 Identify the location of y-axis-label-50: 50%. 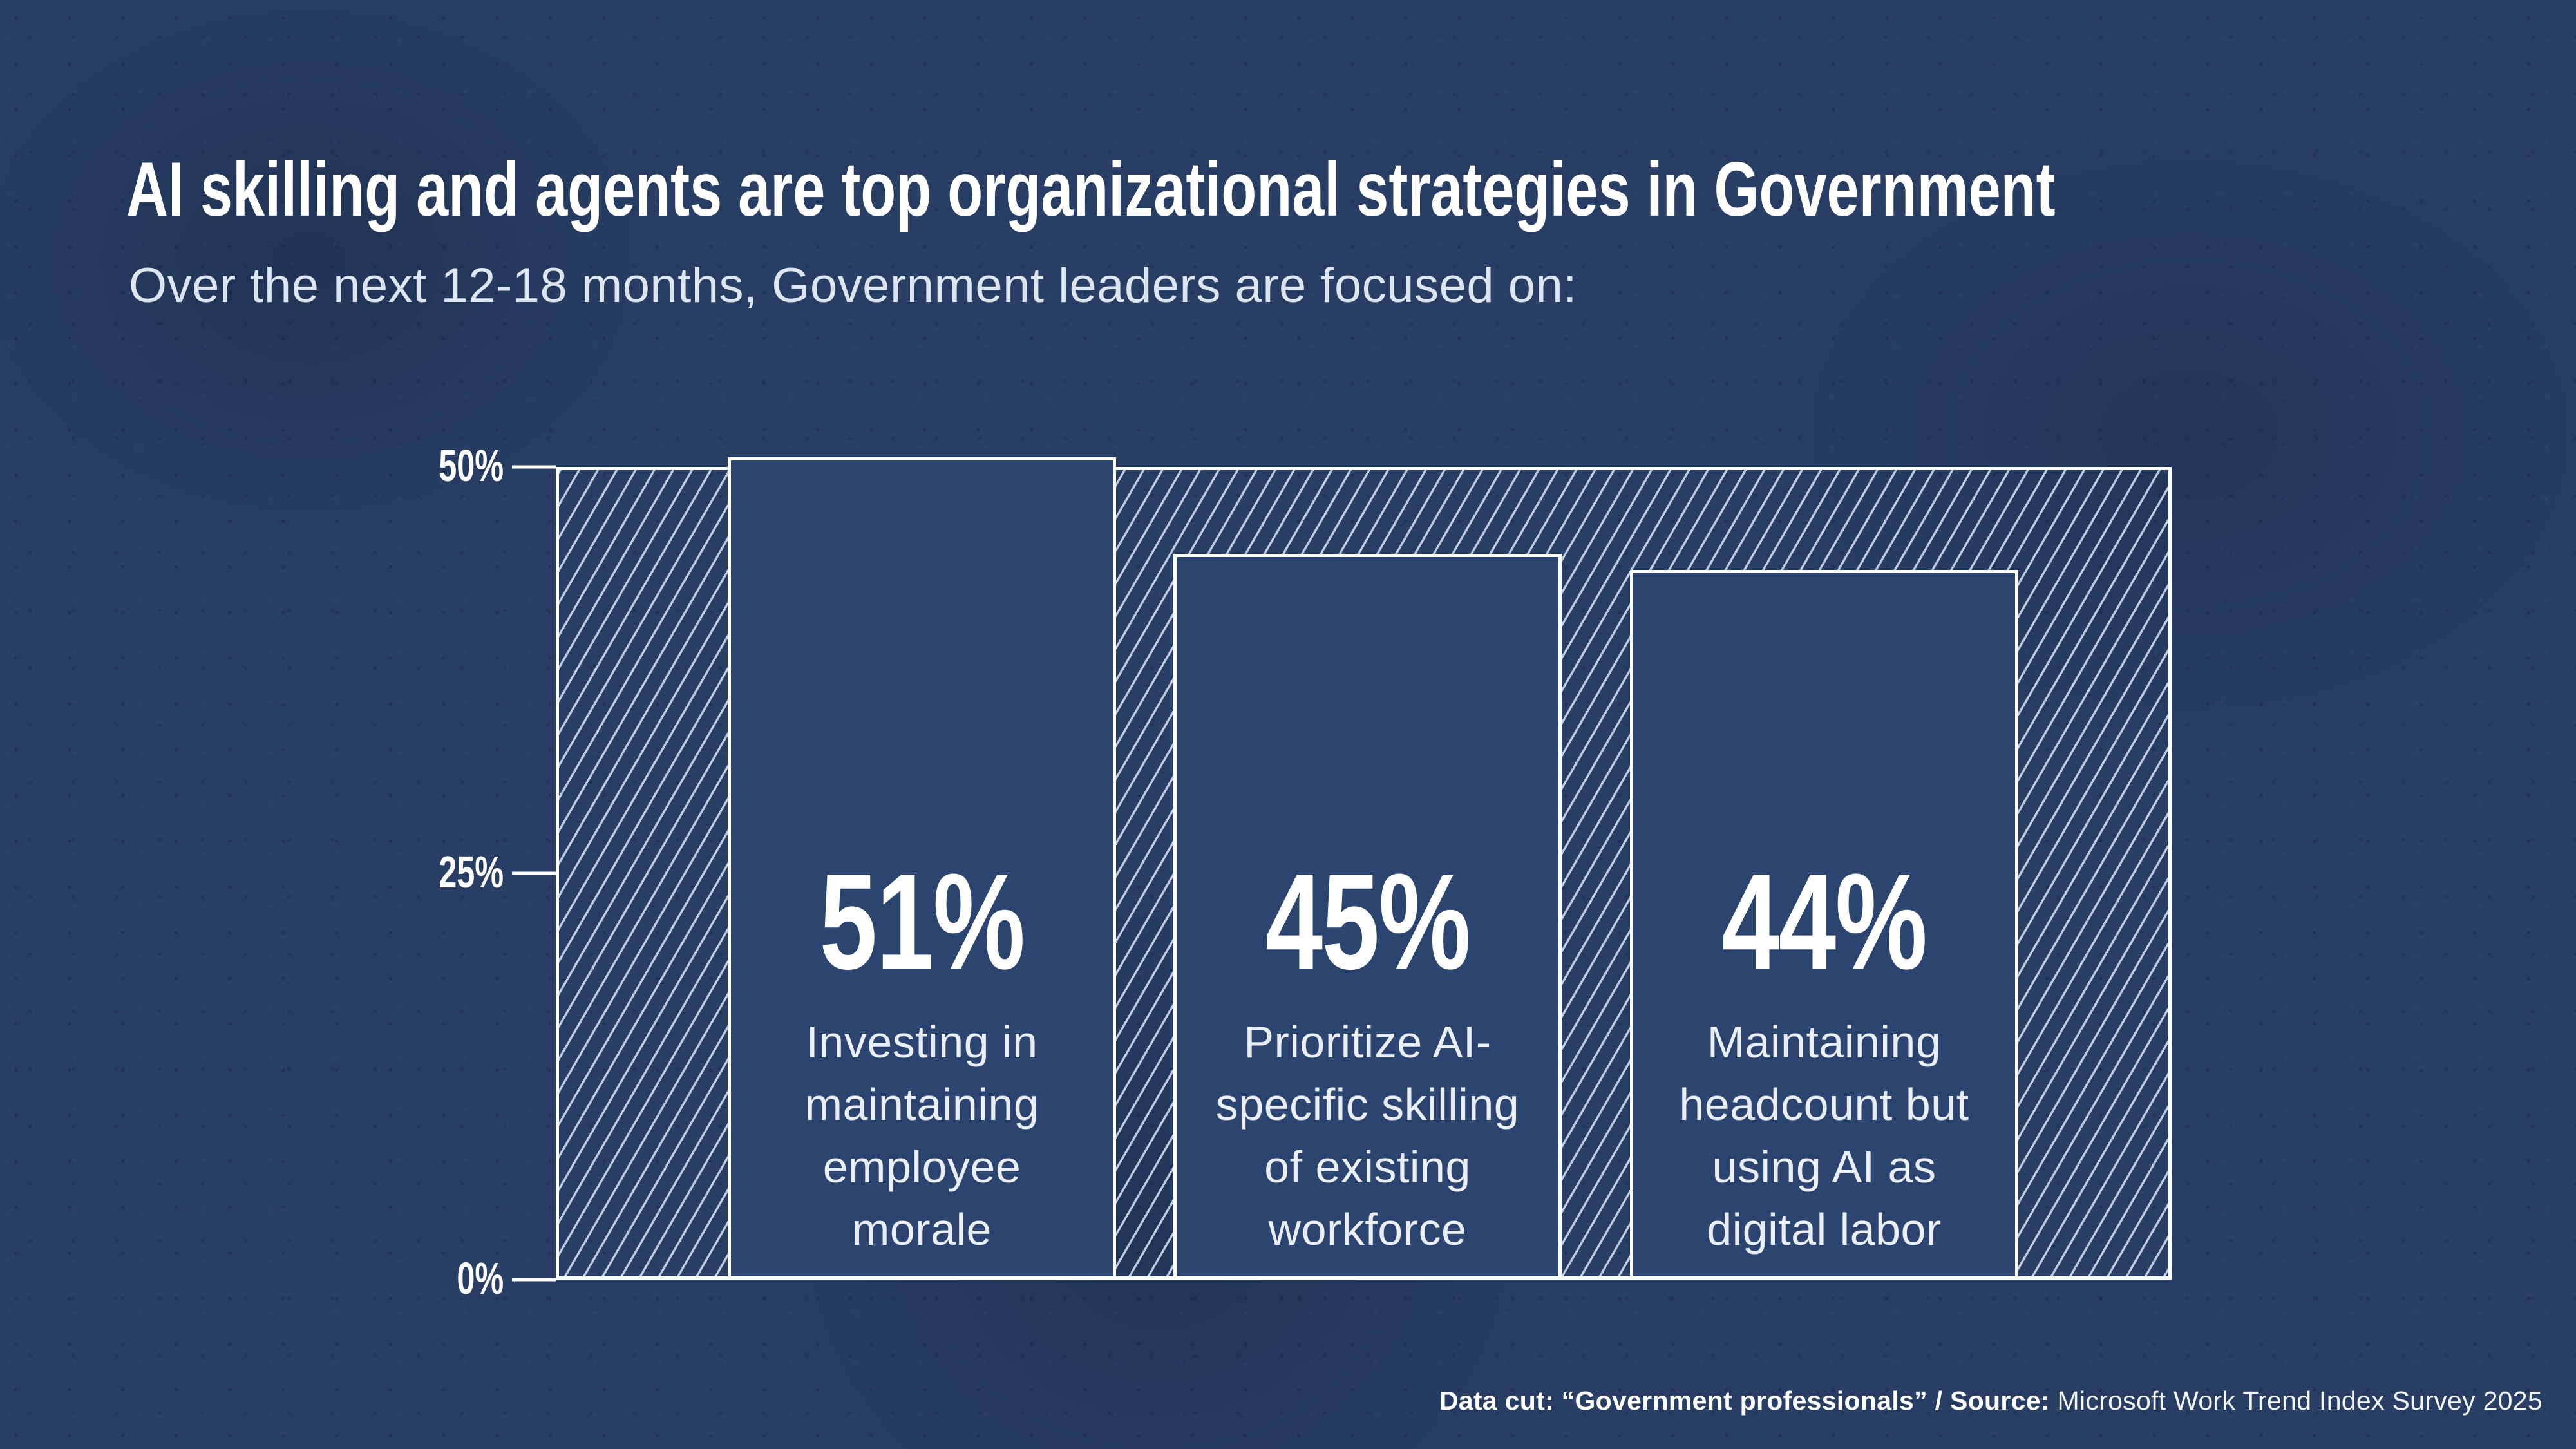
(471, 465).